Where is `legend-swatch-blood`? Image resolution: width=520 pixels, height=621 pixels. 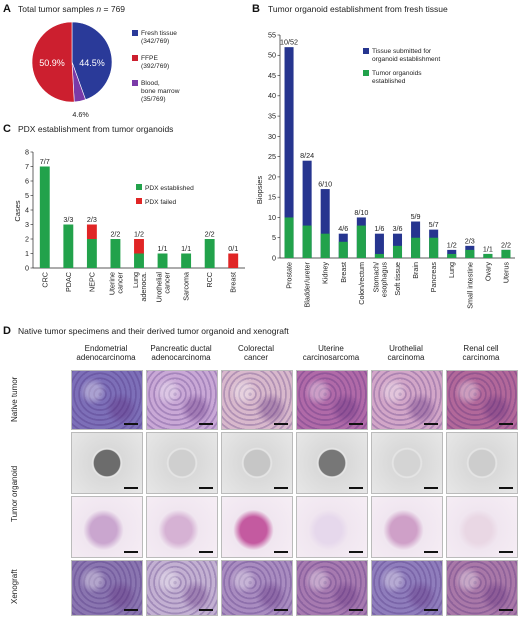
legend-swatch-blood is located at coordinates (135, 83).